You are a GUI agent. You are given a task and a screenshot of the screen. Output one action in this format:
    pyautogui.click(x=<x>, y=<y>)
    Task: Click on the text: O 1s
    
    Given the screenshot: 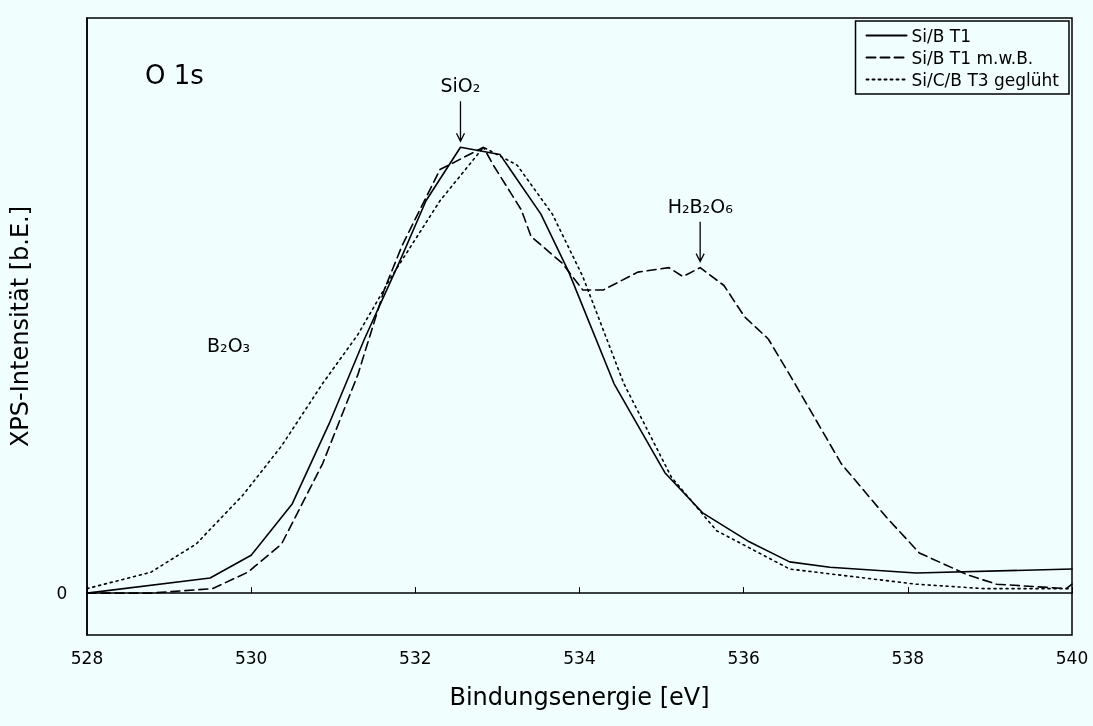 What is the action you would take?
    pyautogui.click(x=174, y=75)
    